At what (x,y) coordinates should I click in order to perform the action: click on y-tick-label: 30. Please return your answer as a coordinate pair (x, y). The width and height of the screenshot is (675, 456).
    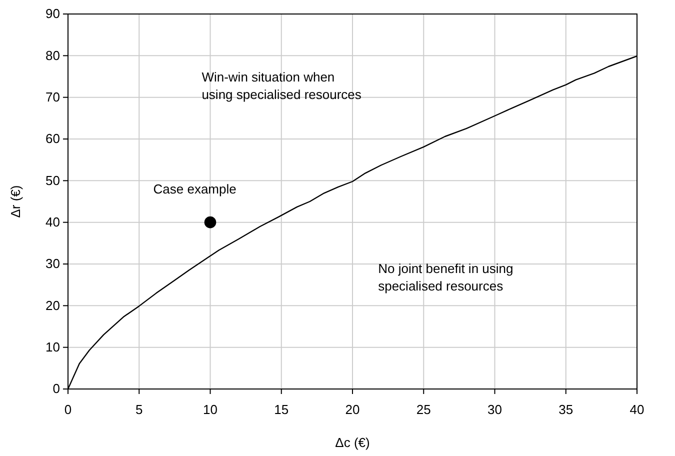
    Looking at the image, I should click on (53, 264).